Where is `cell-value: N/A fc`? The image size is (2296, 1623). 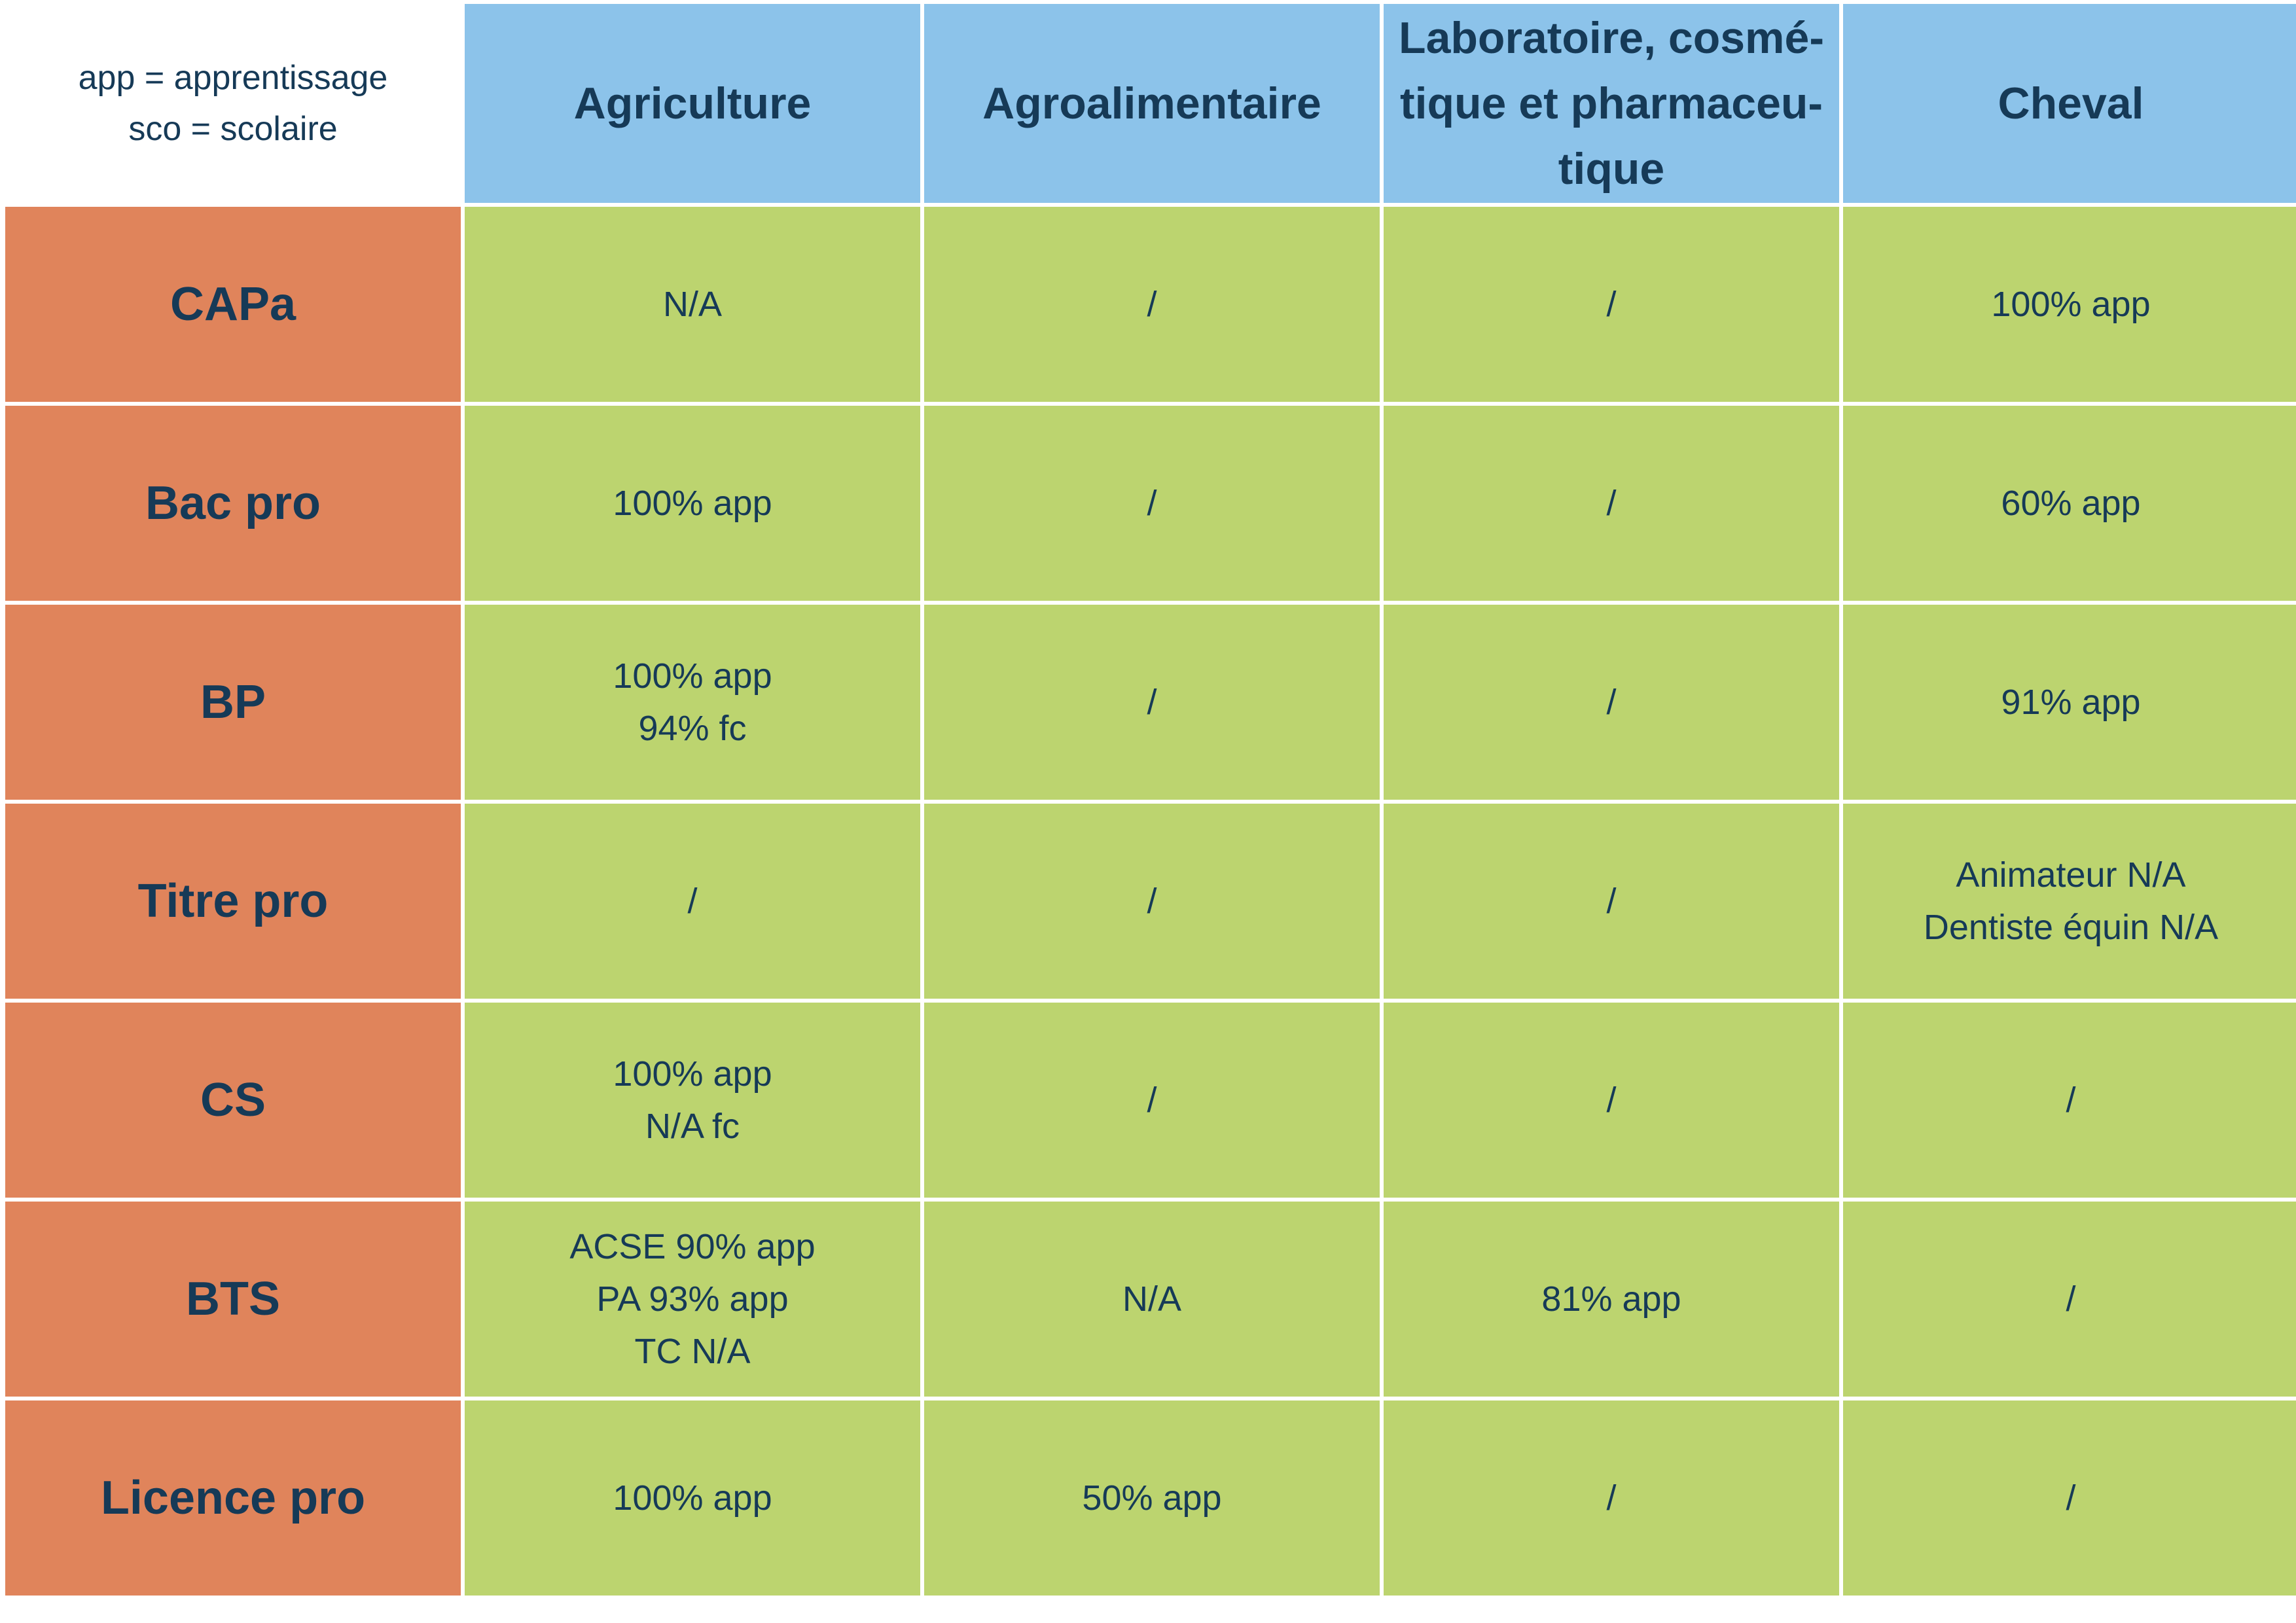
cell-value: N/A fc is located at coordinates (692, 1126).